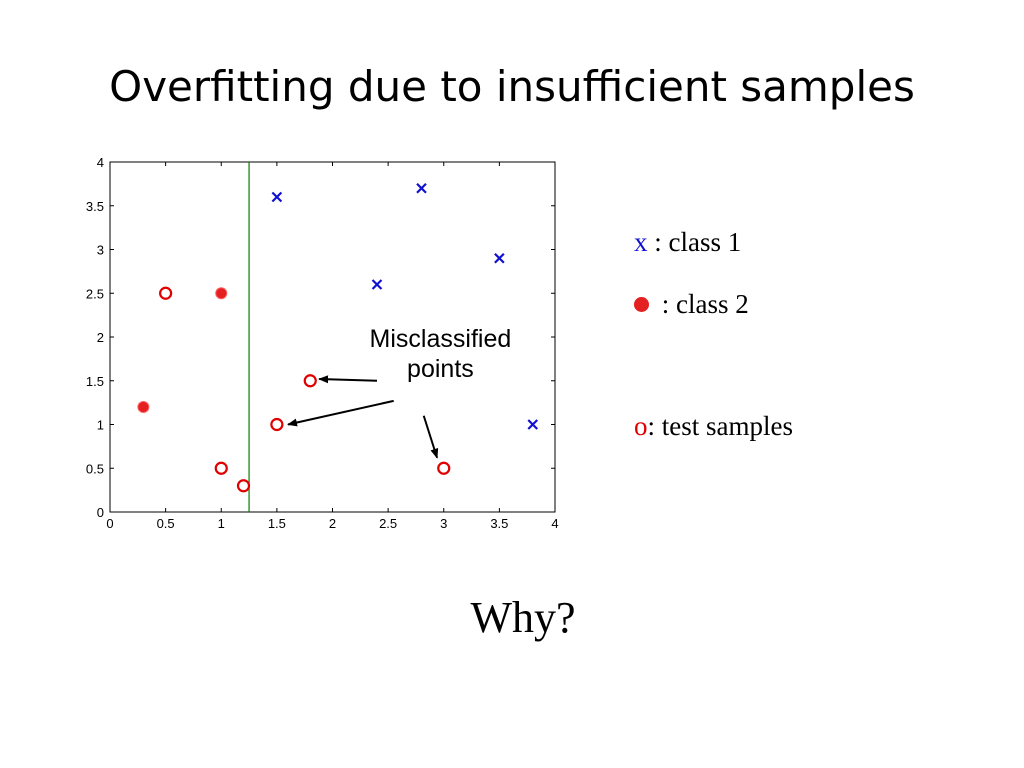 The width and height of the screenshot is (1024, 768). I want to click on y-tick-label: 0.5, so click(95, 468).